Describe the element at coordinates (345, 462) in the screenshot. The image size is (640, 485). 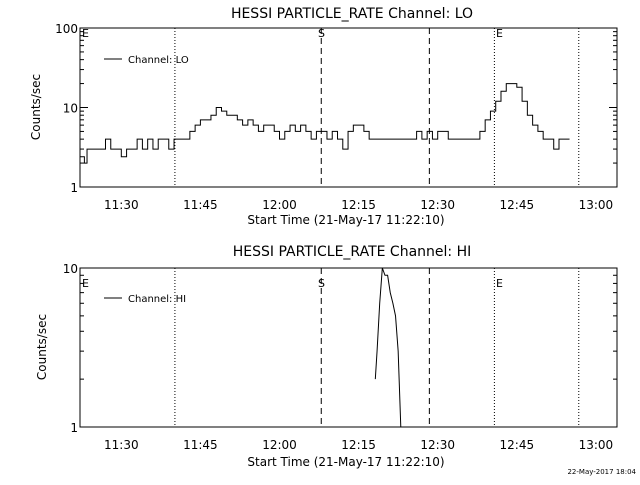
I see `hi-x-axis-label: Start Time (21-May-17 11:22:10)` at that location.